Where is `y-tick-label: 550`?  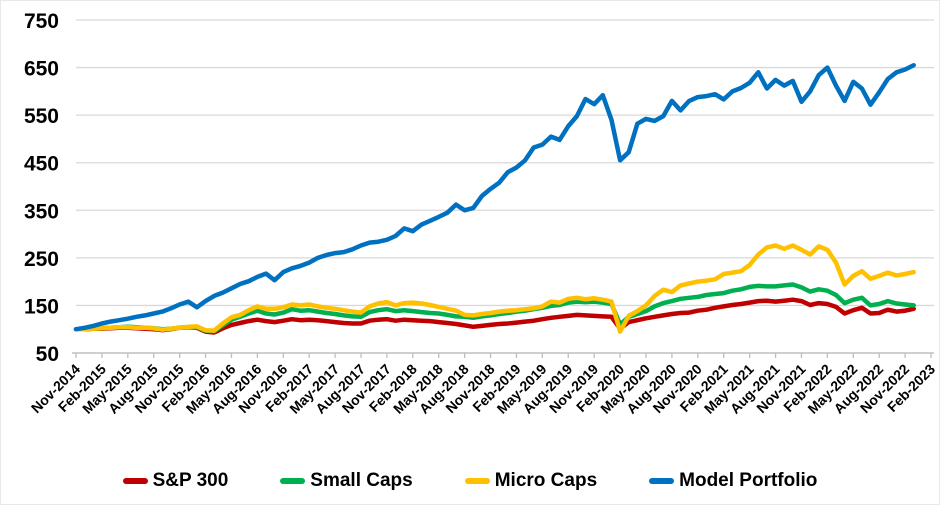
y-tick-label: 550 is located at coordinates (41, 116).